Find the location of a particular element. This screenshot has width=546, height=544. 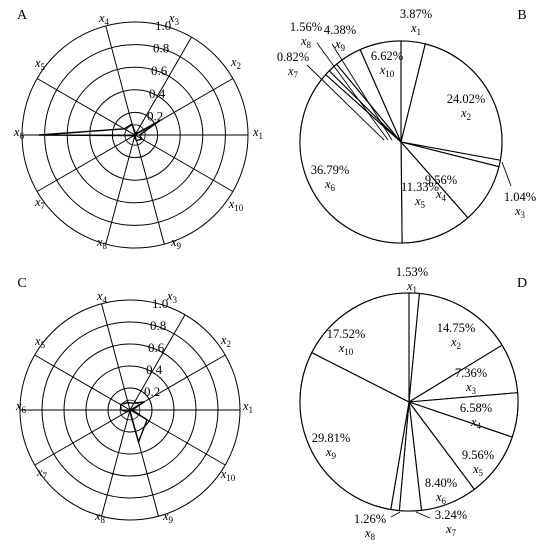

pie-pct-label-x6: 36.79% is located at coordinates (330, 170).